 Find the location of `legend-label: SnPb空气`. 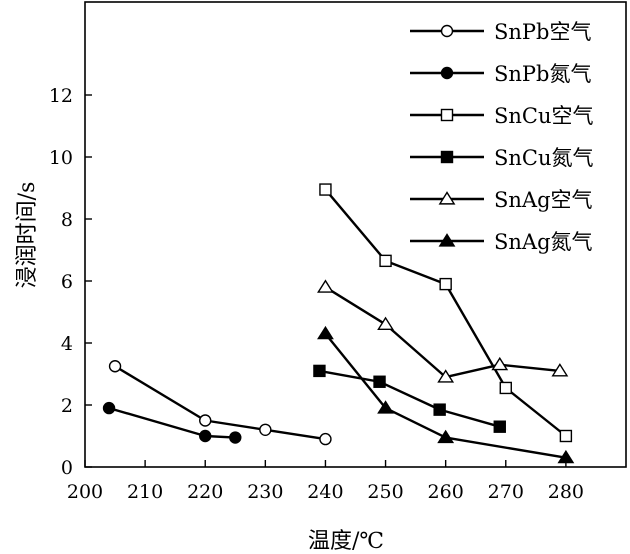

legend-label: SnPb空气 is located at coordinates (542, 32).